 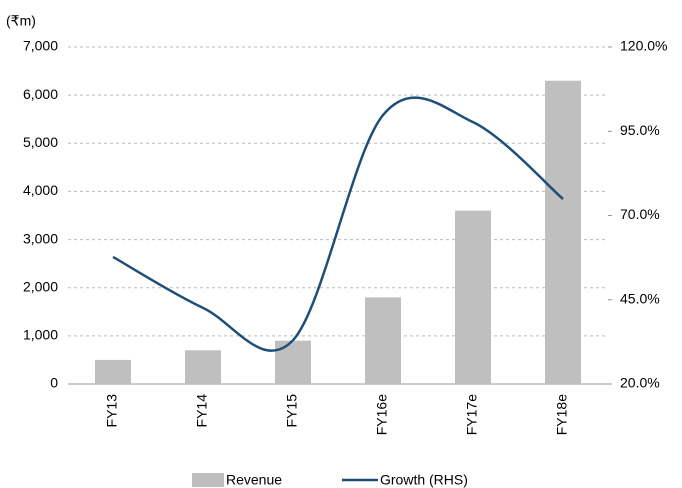 I want to click on x-tick-label: FY16e, so click(x=382, y=414).